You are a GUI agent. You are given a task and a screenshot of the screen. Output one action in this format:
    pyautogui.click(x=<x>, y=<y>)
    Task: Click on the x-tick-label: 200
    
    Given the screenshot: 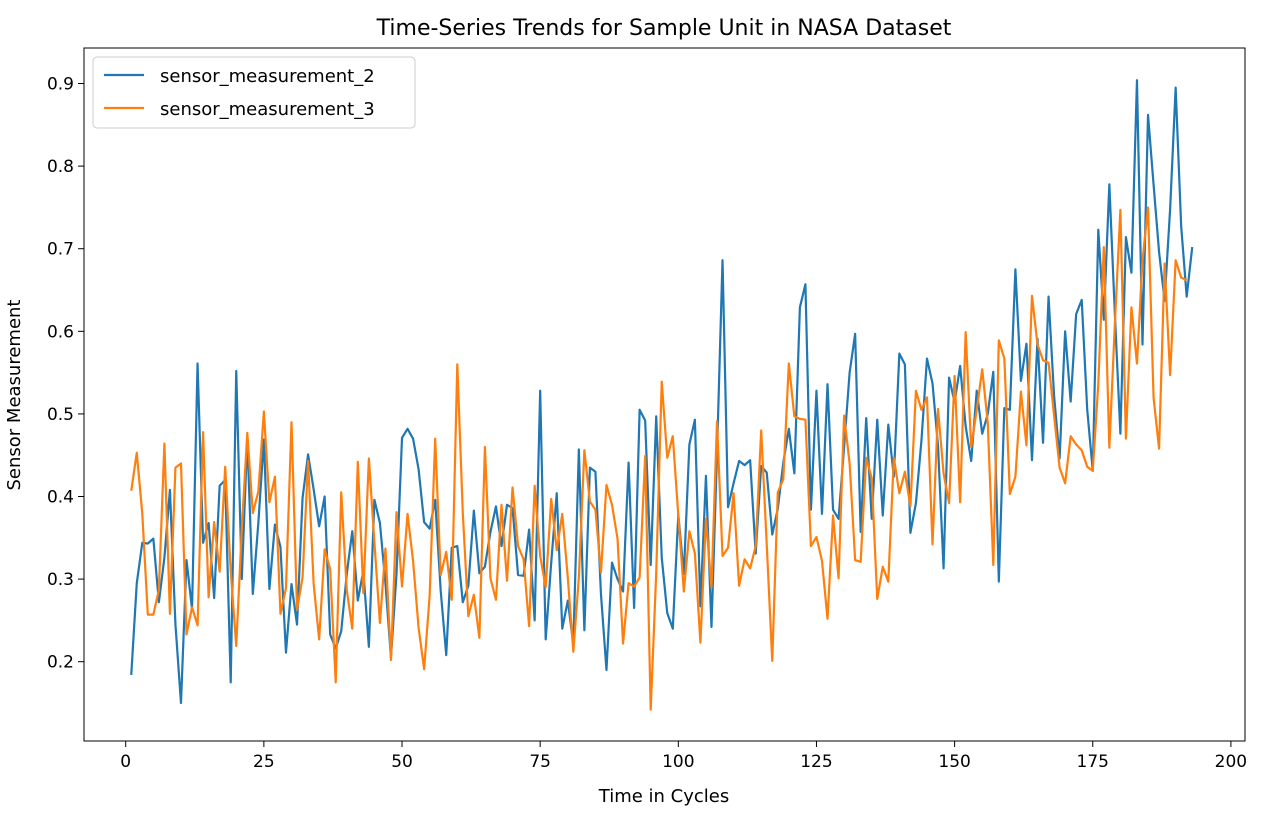 What is the action you would take?
    pyautogui.click(x=1231, y=762)
    